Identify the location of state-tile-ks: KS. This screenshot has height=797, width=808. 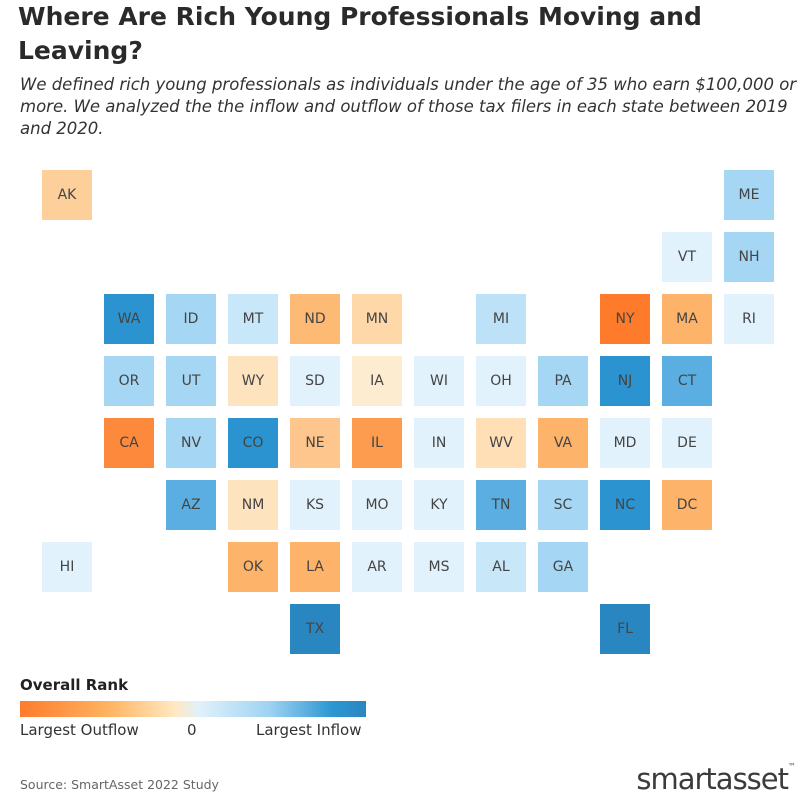
(315, 505).